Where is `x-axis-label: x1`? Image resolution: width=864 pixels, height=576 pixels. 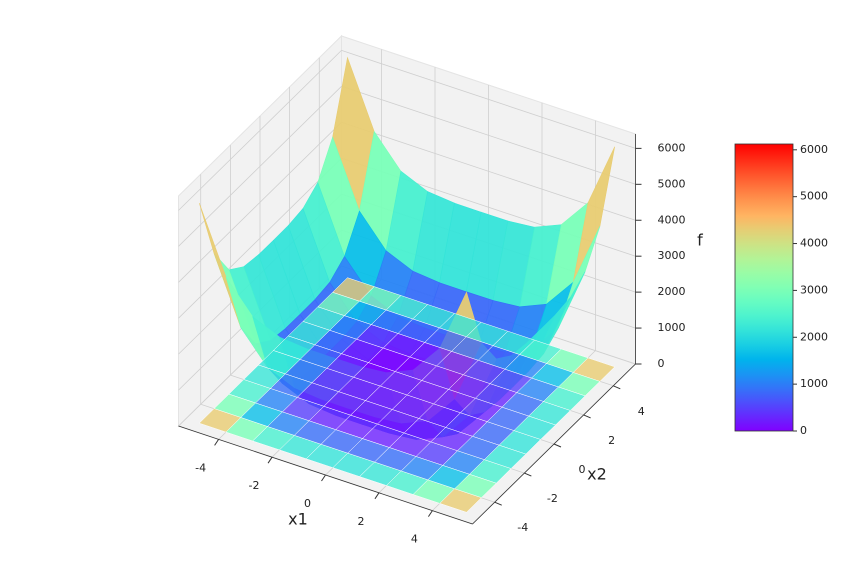
x-axis-label: x1 is located at coordinates (298, 519).